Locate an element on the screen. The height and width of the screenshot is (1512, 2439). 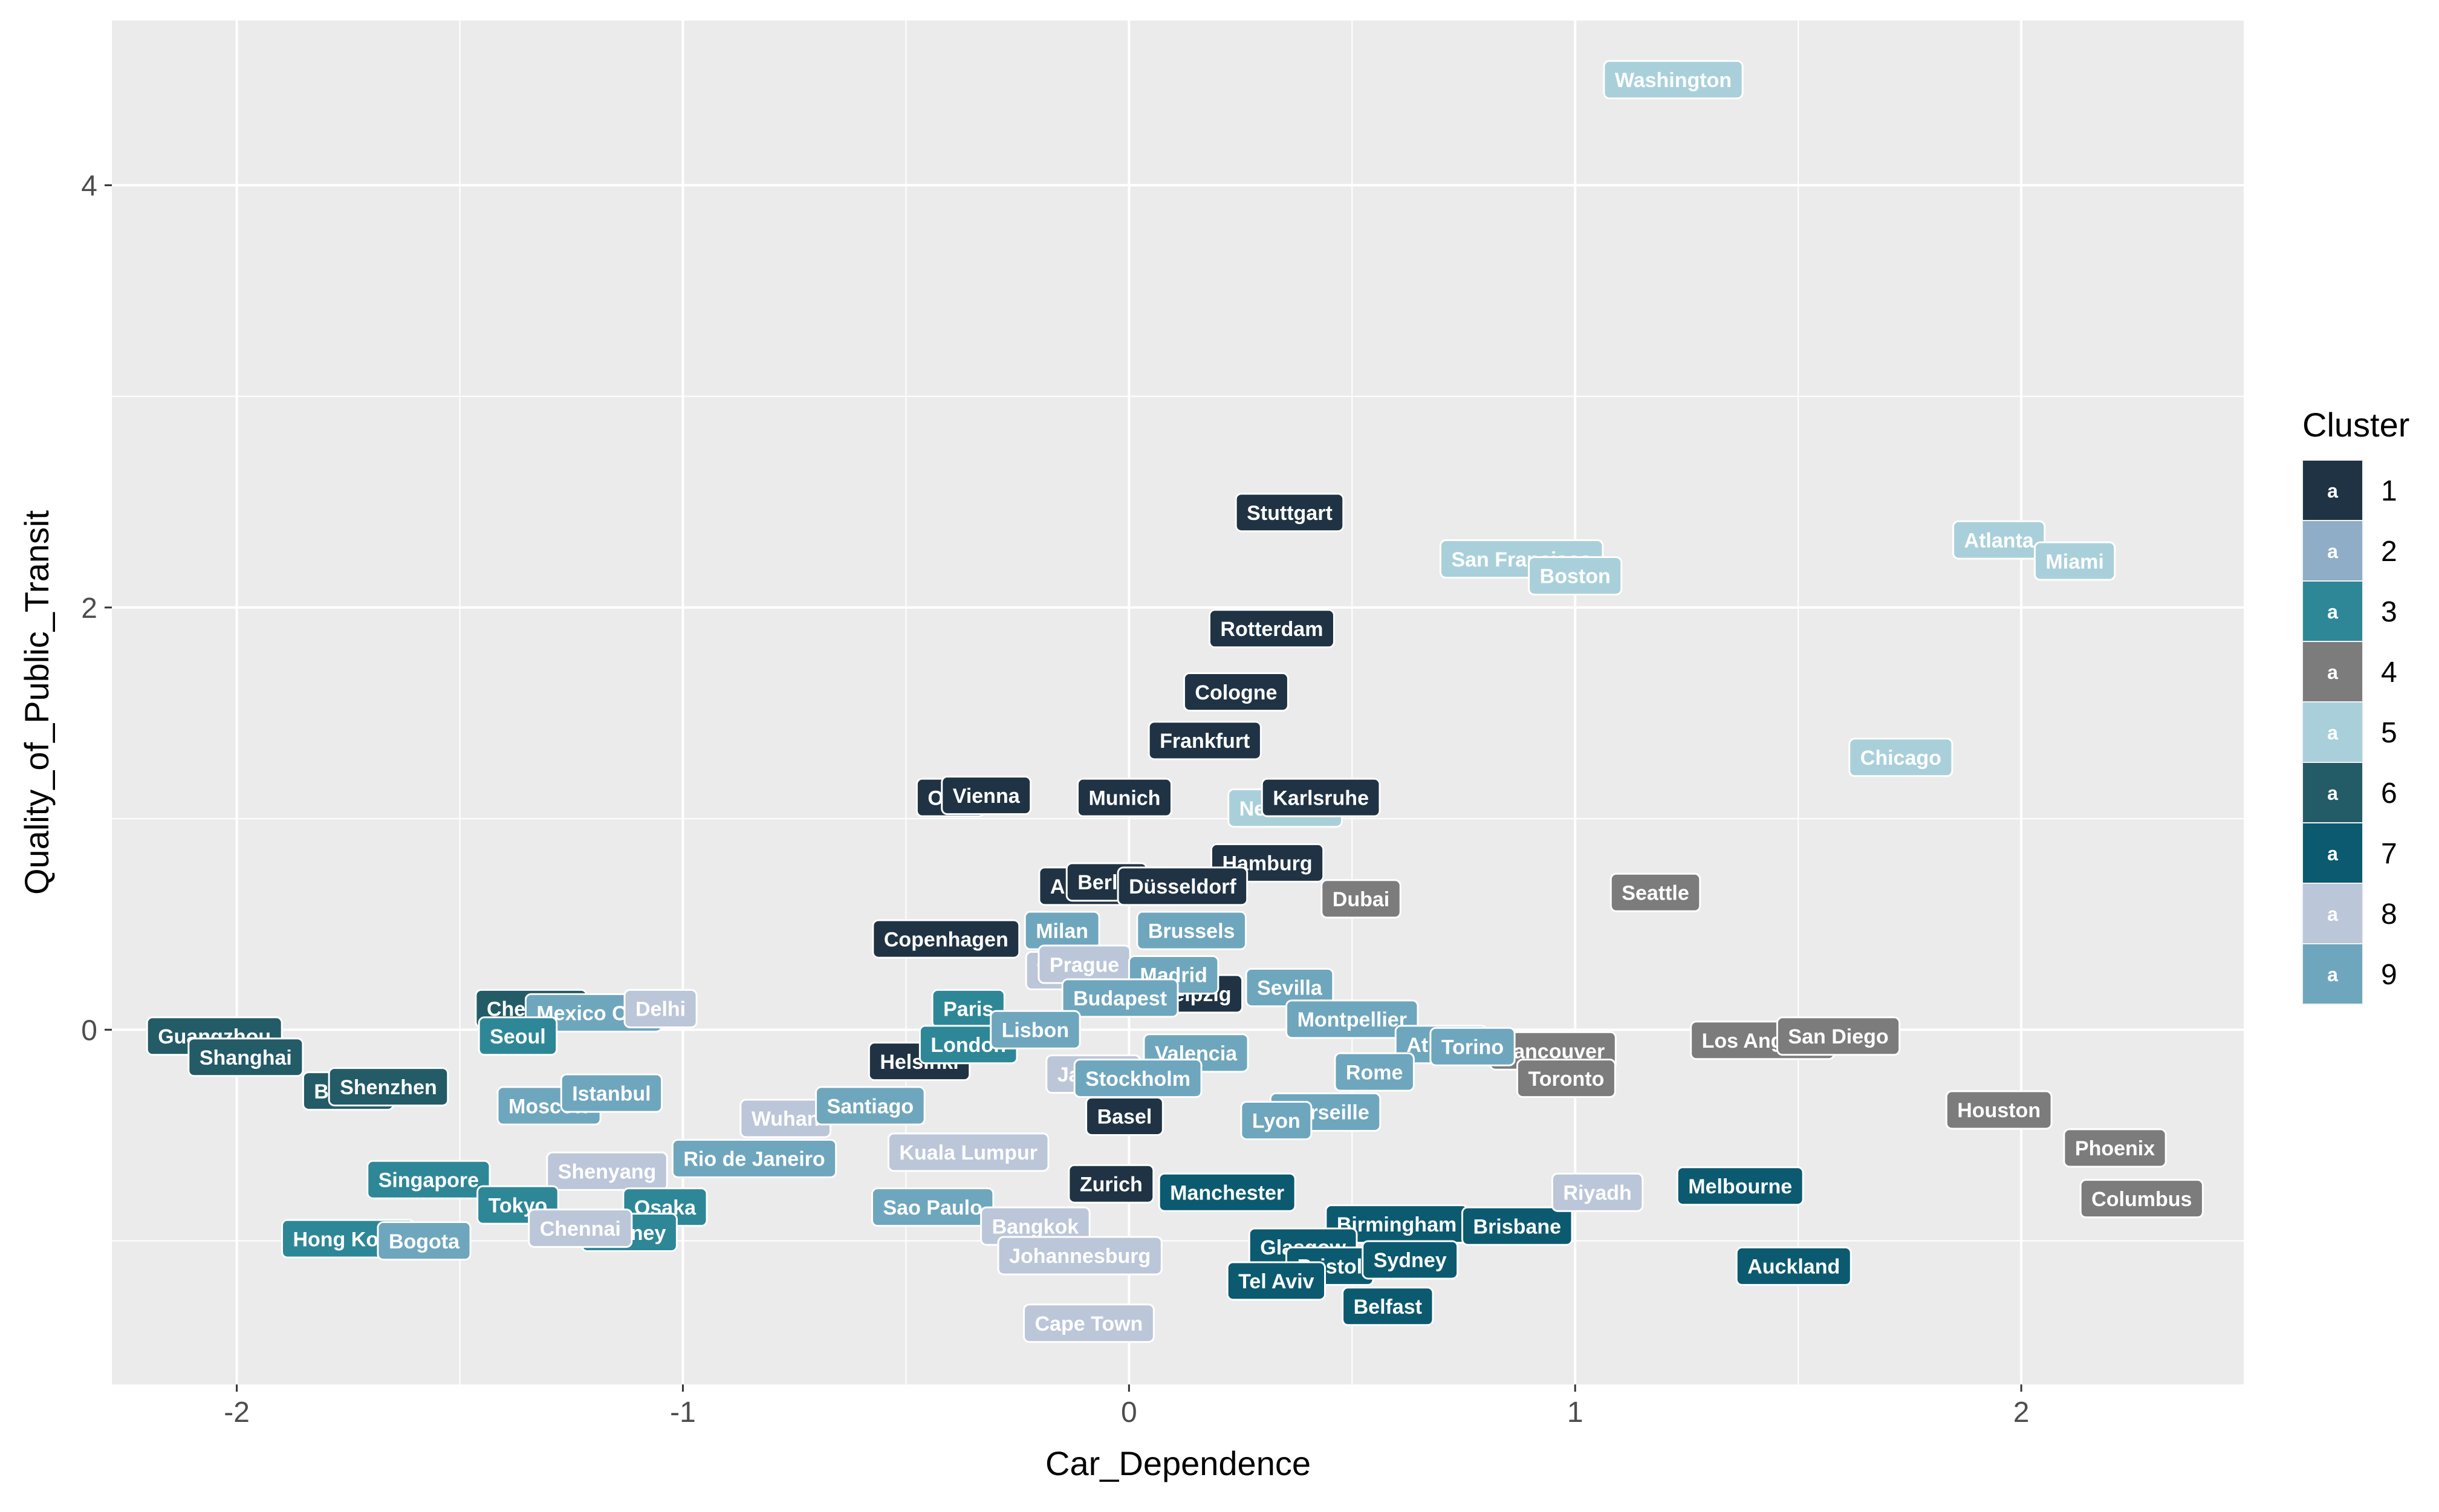
city-label: Brisbane is located at coordinates (1517, 1226).